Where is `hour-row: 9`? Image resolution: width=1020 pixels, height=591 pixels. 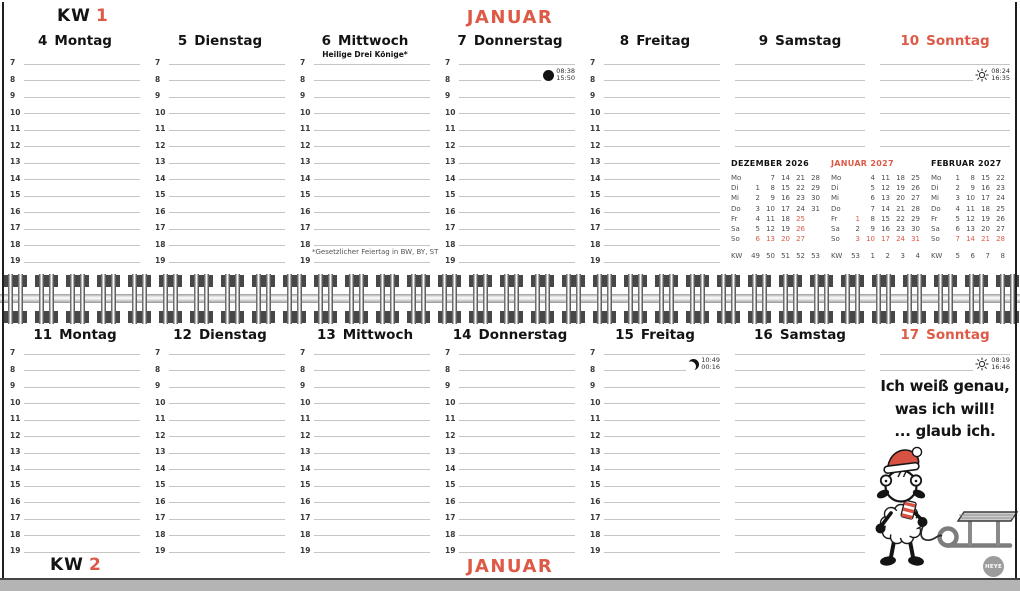
hour-row: 9 is located at coordinates (510, 90).